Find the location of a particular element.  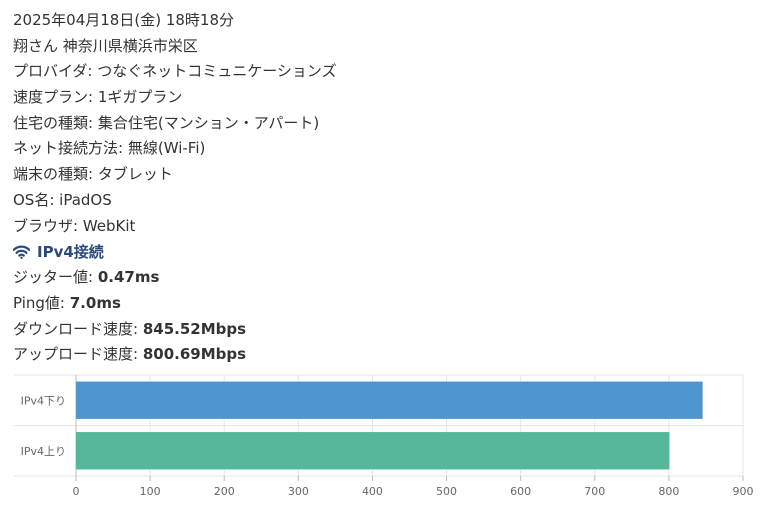

provider-value: つなぐネットコミュニケーションズ is located at coordinates (217, 71).